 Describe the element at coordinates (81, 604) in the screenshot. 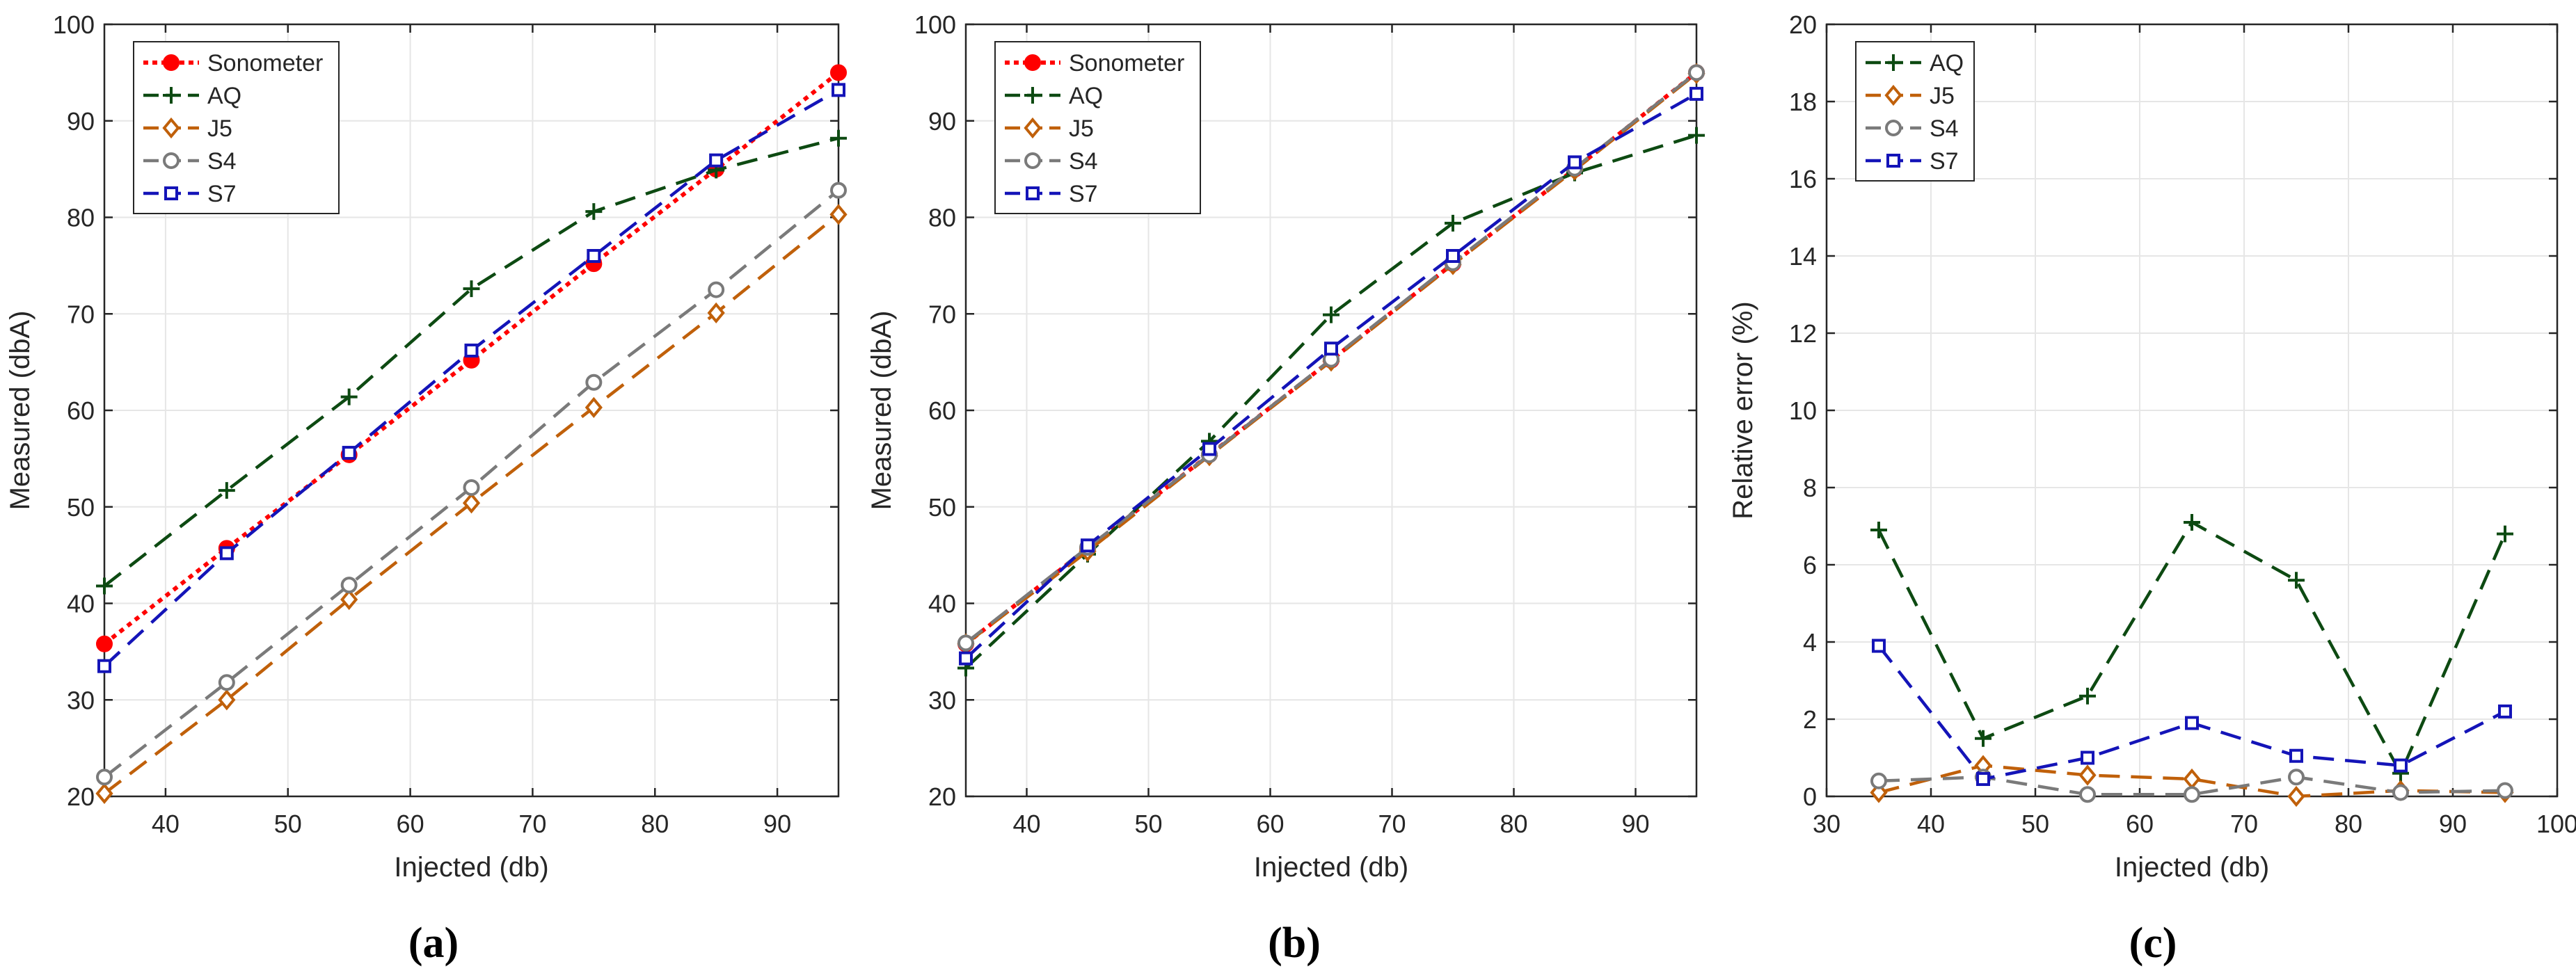

I see `y-tick-label: 40` at that location.